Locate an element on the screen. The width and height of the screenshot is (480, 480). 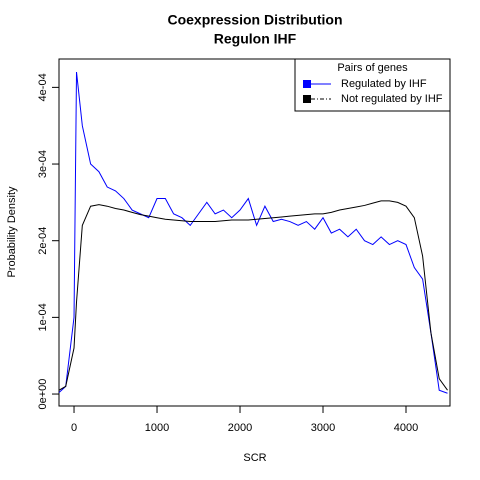
x-tick-label: 3000 is located at coordinates (323, 428).